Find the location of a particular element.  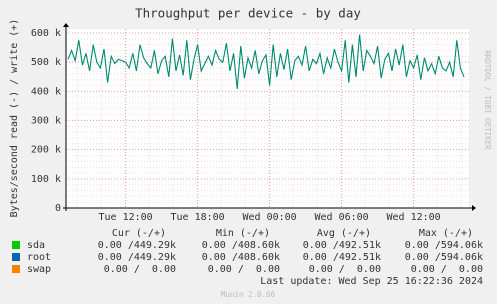

x-tick-label: Wed 06:00 is located at coordinates (342, 217).